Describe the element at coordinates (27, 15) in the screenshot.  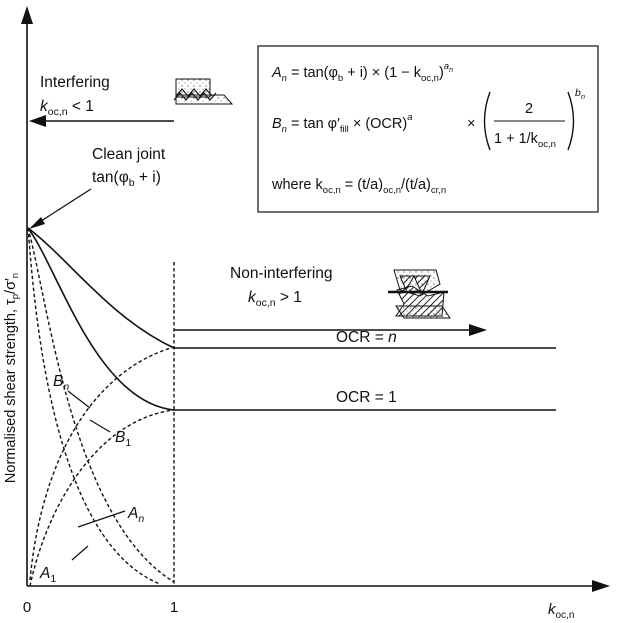
I see `y-axis-arrowhead` at that location.